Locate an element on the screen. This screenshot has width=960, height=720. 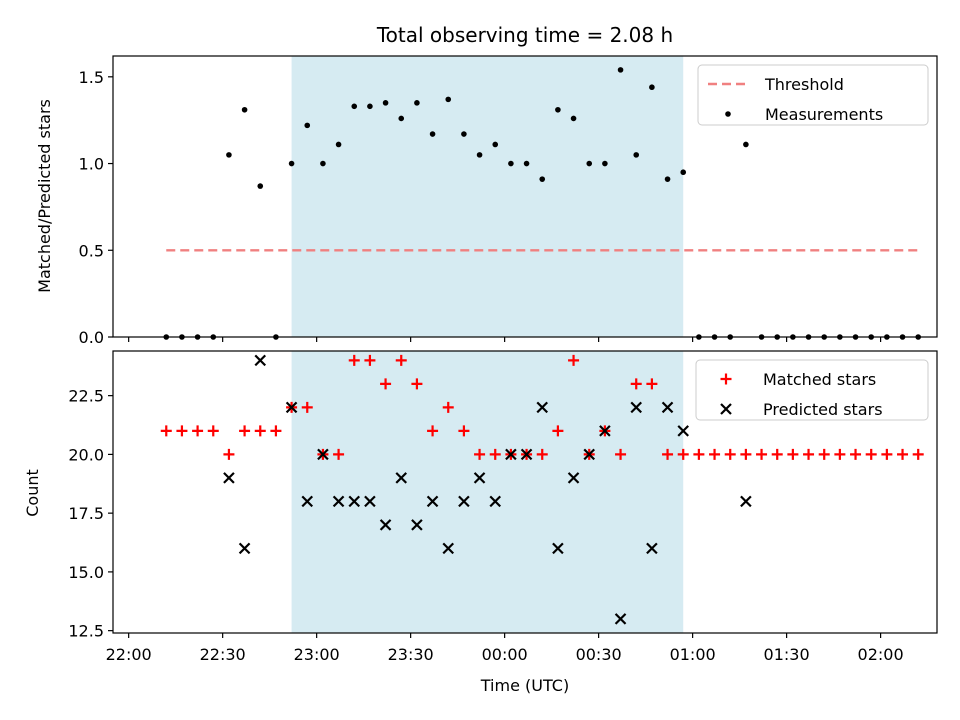
x-tick-label: 02:00 is located at coordinates (881, 654).